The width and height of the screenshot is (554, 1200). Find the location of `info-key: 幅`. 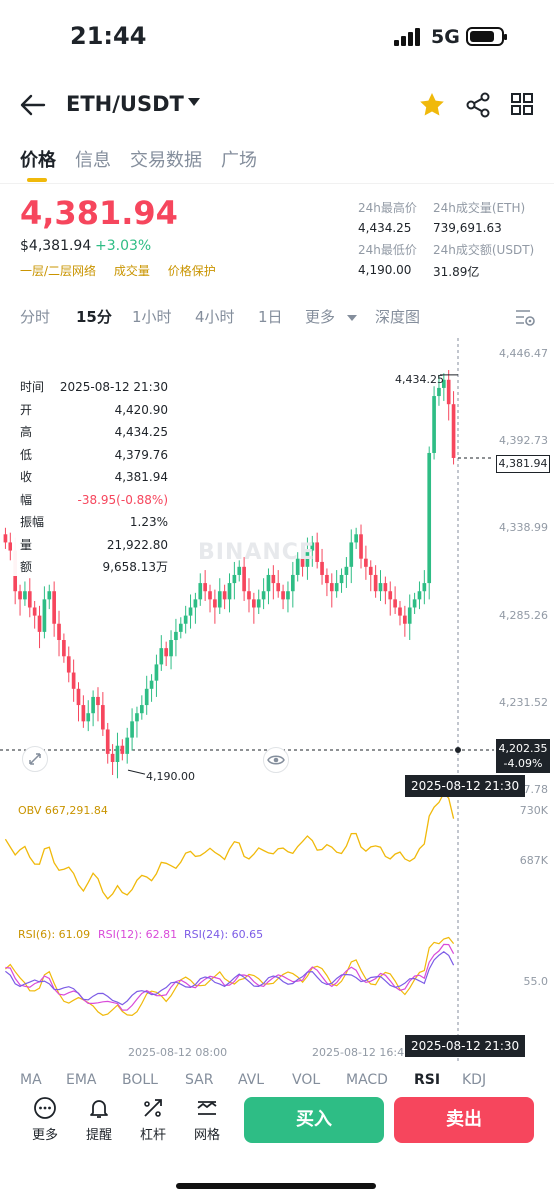

info-key: 幅 is located at coordinates (26, 499).